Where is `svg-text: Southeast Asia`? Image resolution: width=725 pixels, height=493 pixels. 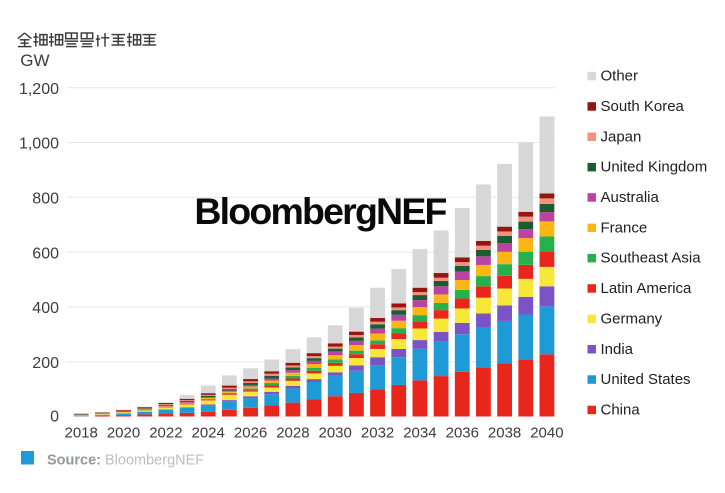 svg-text: Southeast Asia is located at coordinates (651, 258).